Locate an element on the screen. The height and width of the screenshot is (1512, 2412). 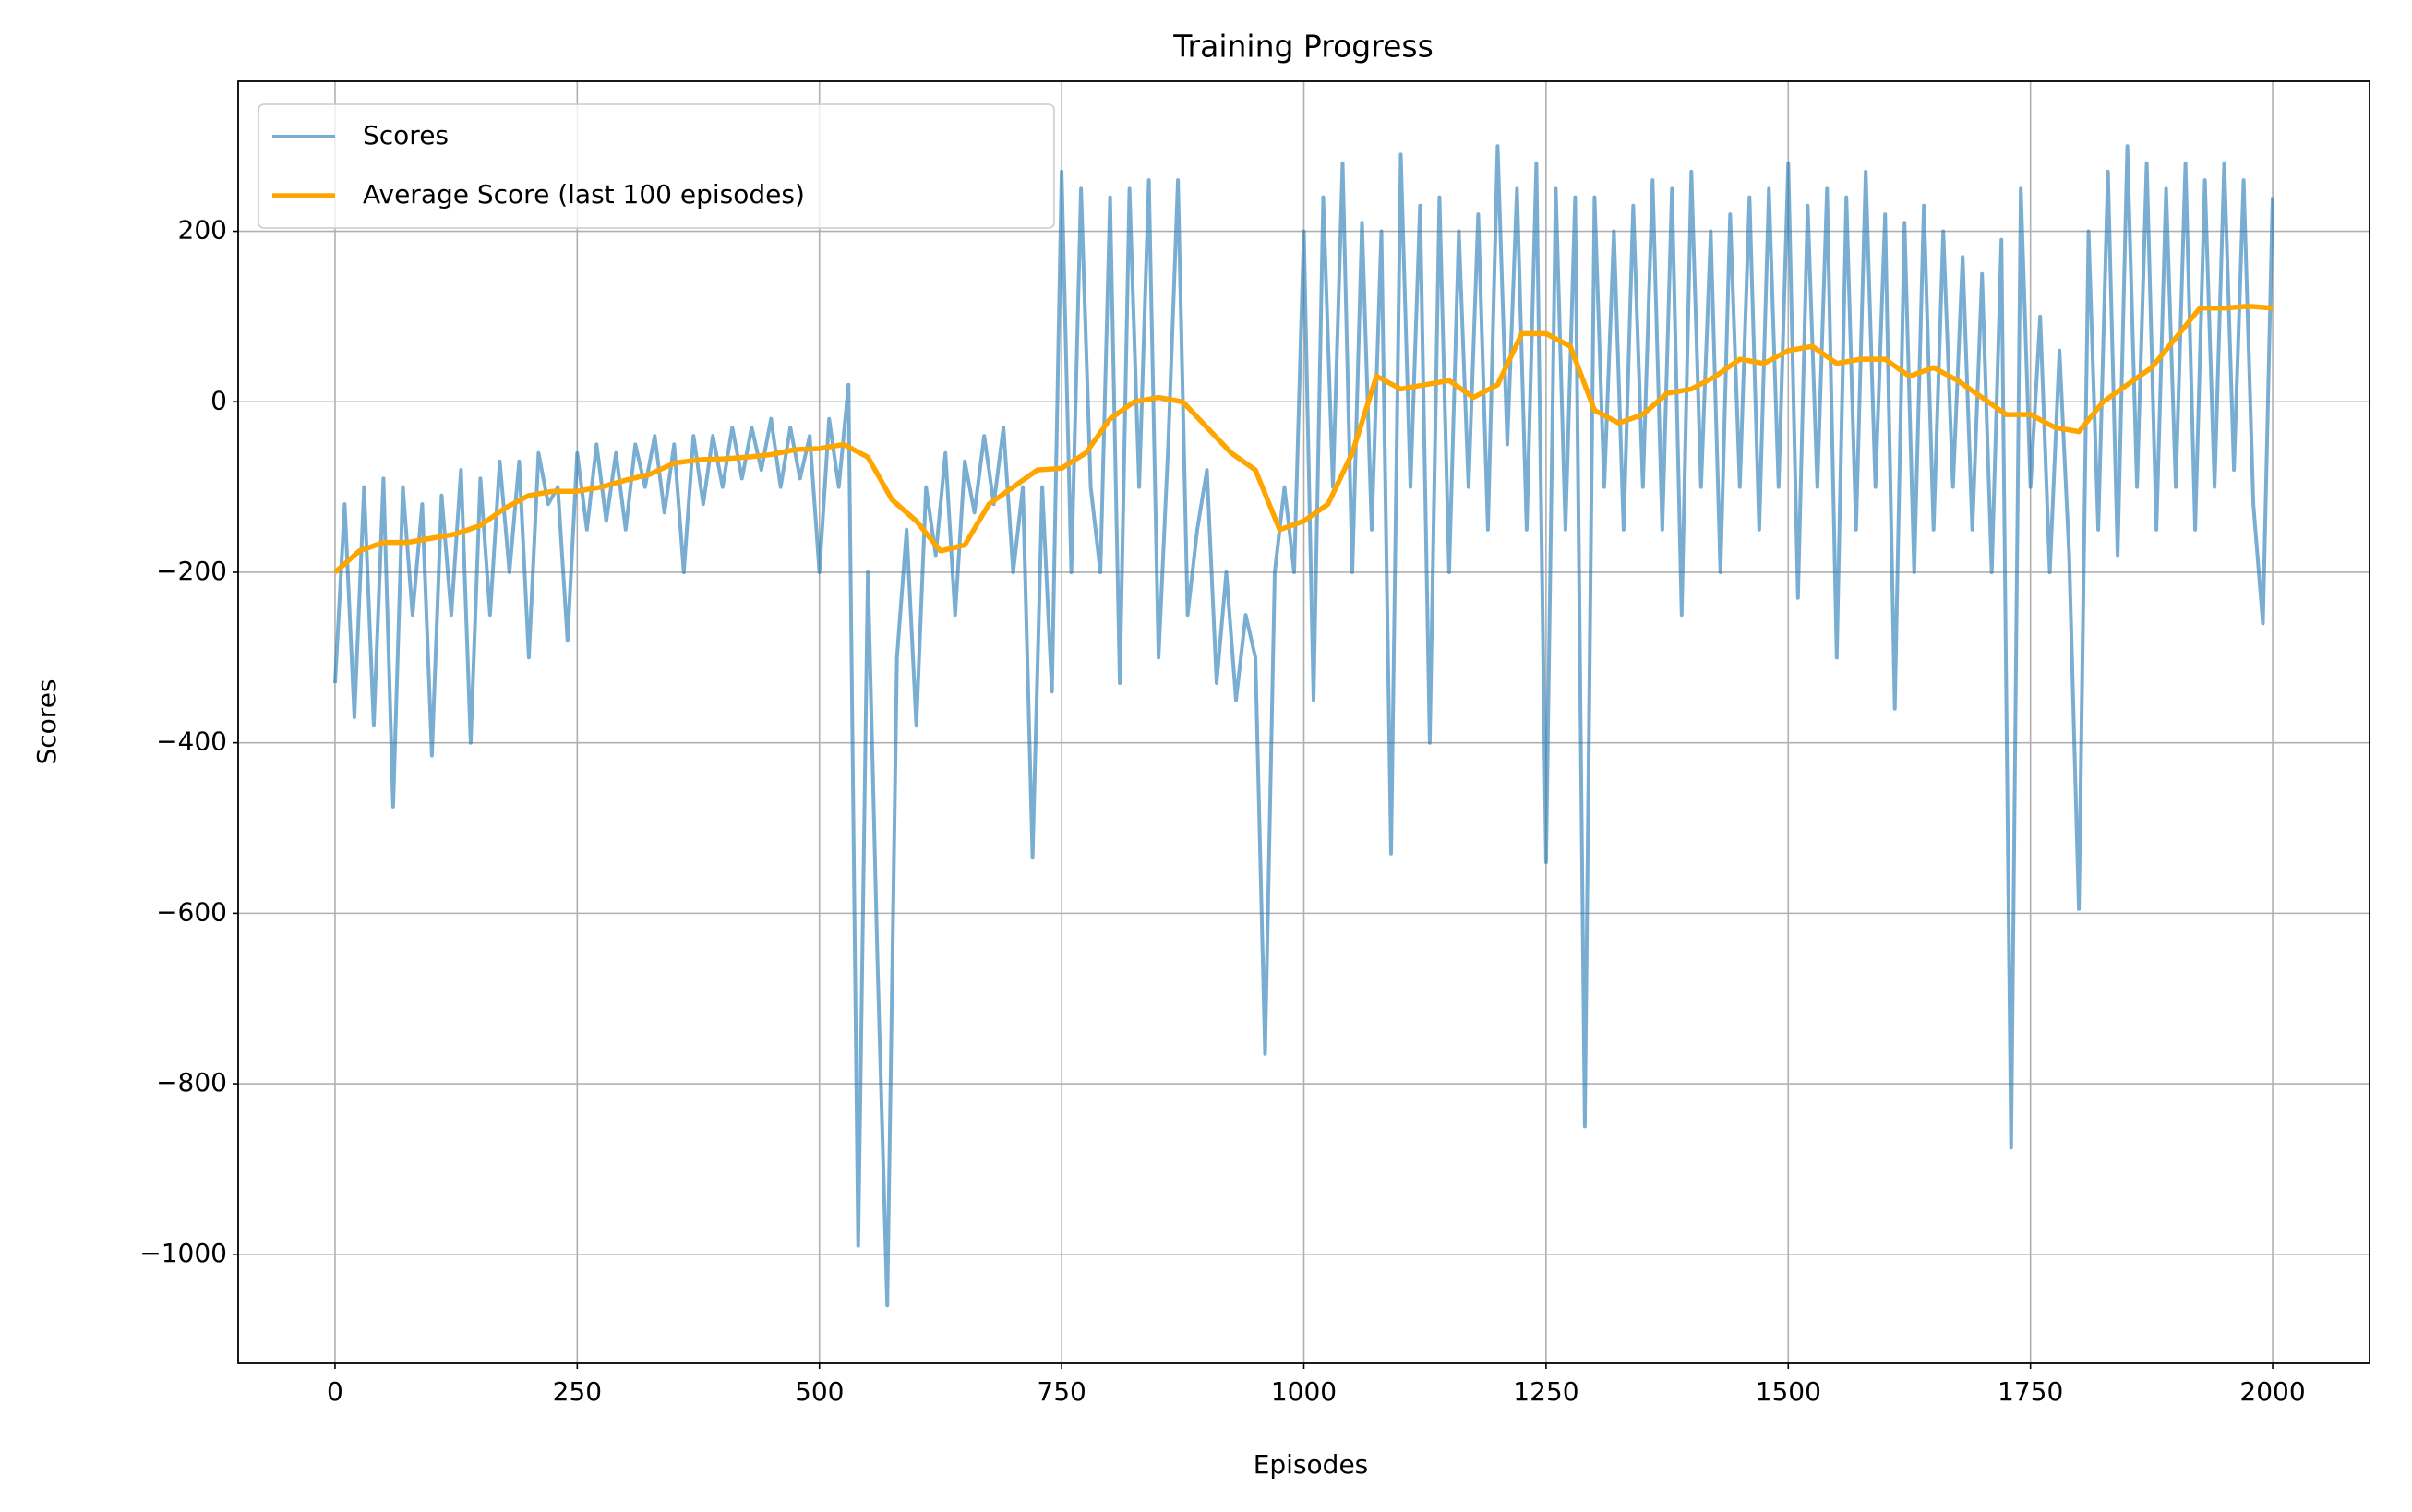
chart-title: Training Progress is located at coordinates (1303, 47).